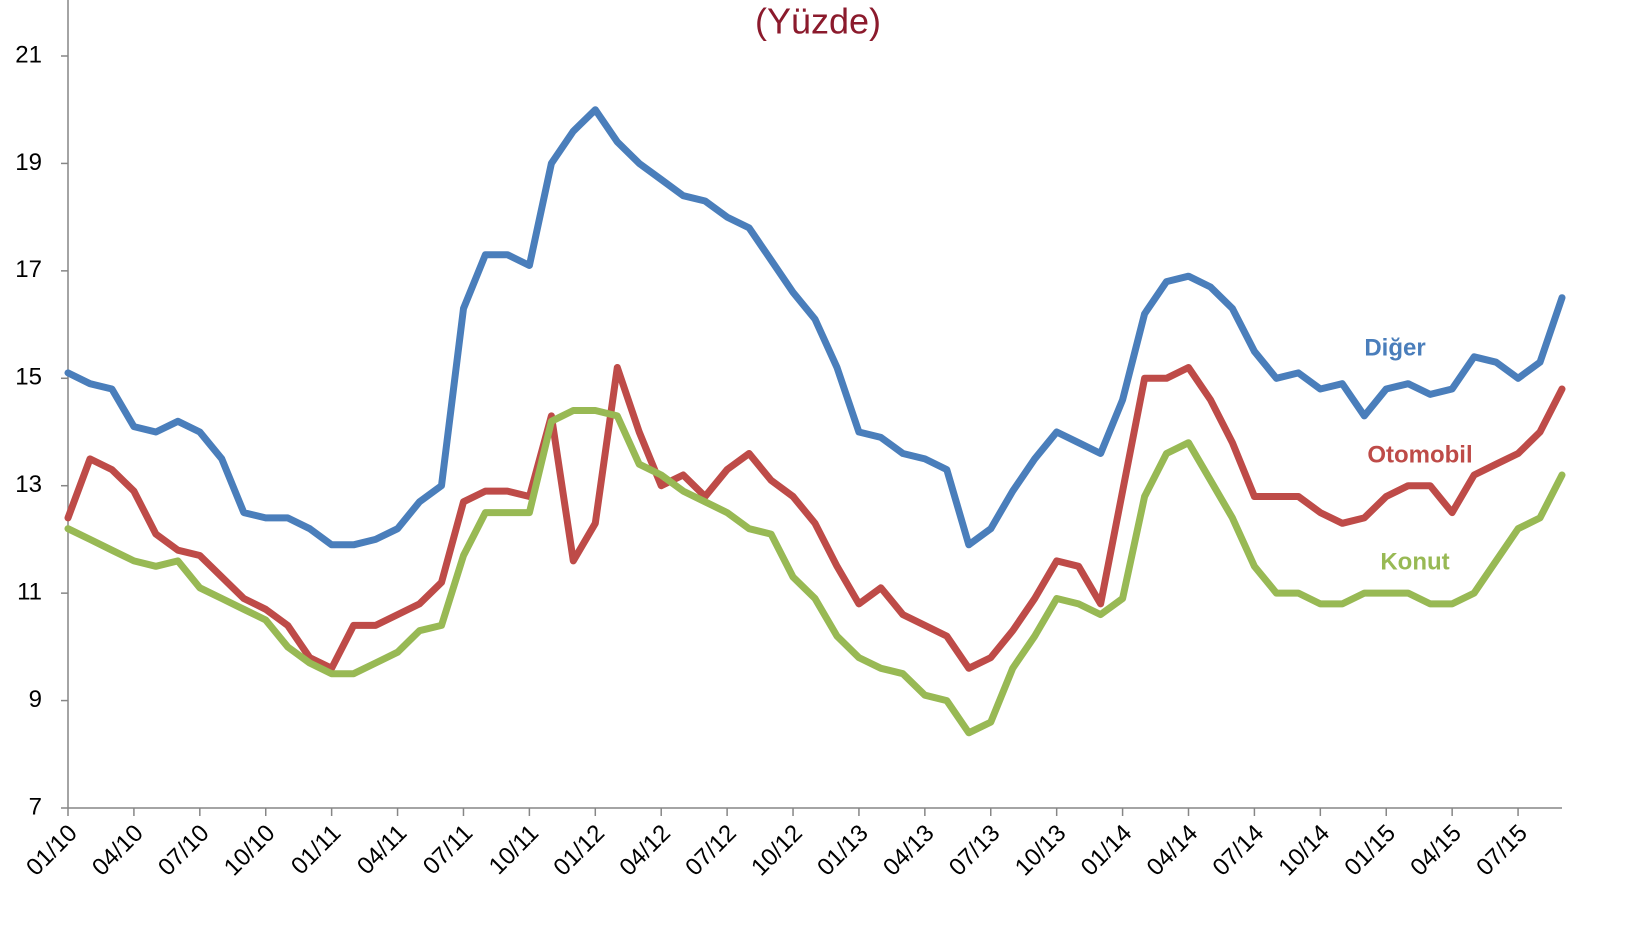 This screenshot has width=1639, height=946. What do you see at coordinates (1394, 347) in the screenshot?
I see `series-label: Diğer` at bounding box center [1394, 347].